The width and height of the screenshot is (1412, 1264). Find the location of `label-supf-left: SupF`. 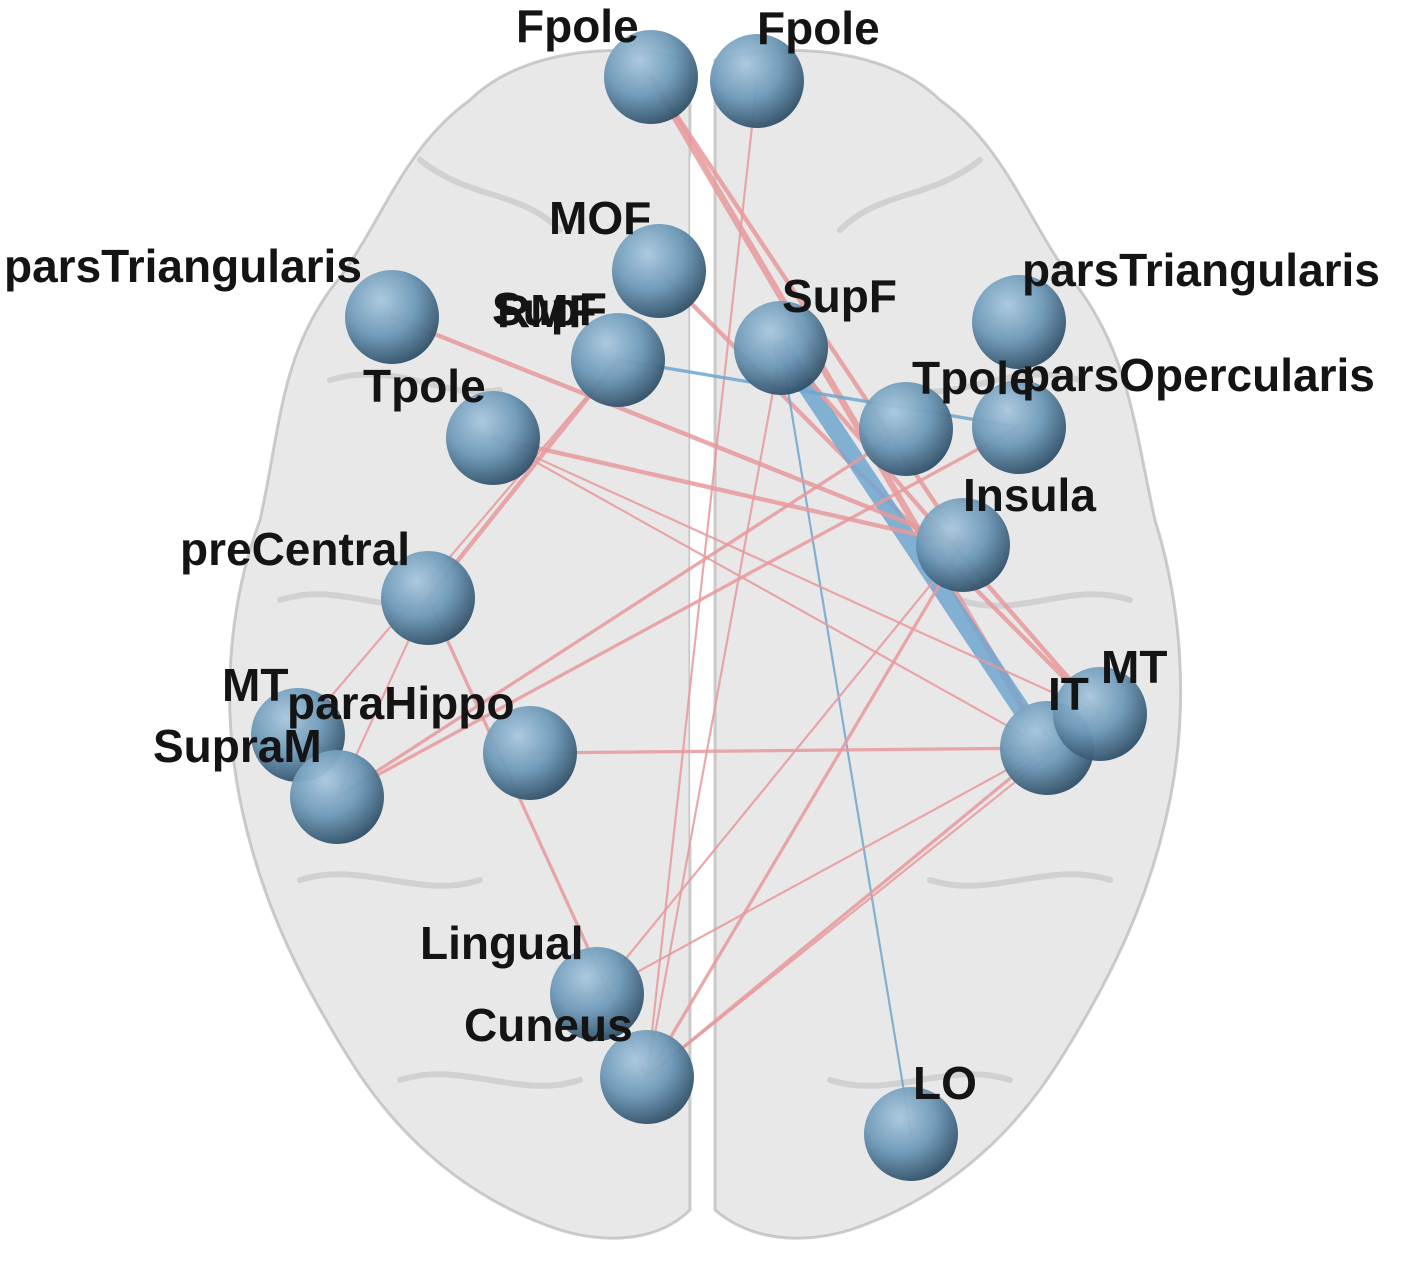

label-supf-left: SupF is located at coordinates (549, 309).